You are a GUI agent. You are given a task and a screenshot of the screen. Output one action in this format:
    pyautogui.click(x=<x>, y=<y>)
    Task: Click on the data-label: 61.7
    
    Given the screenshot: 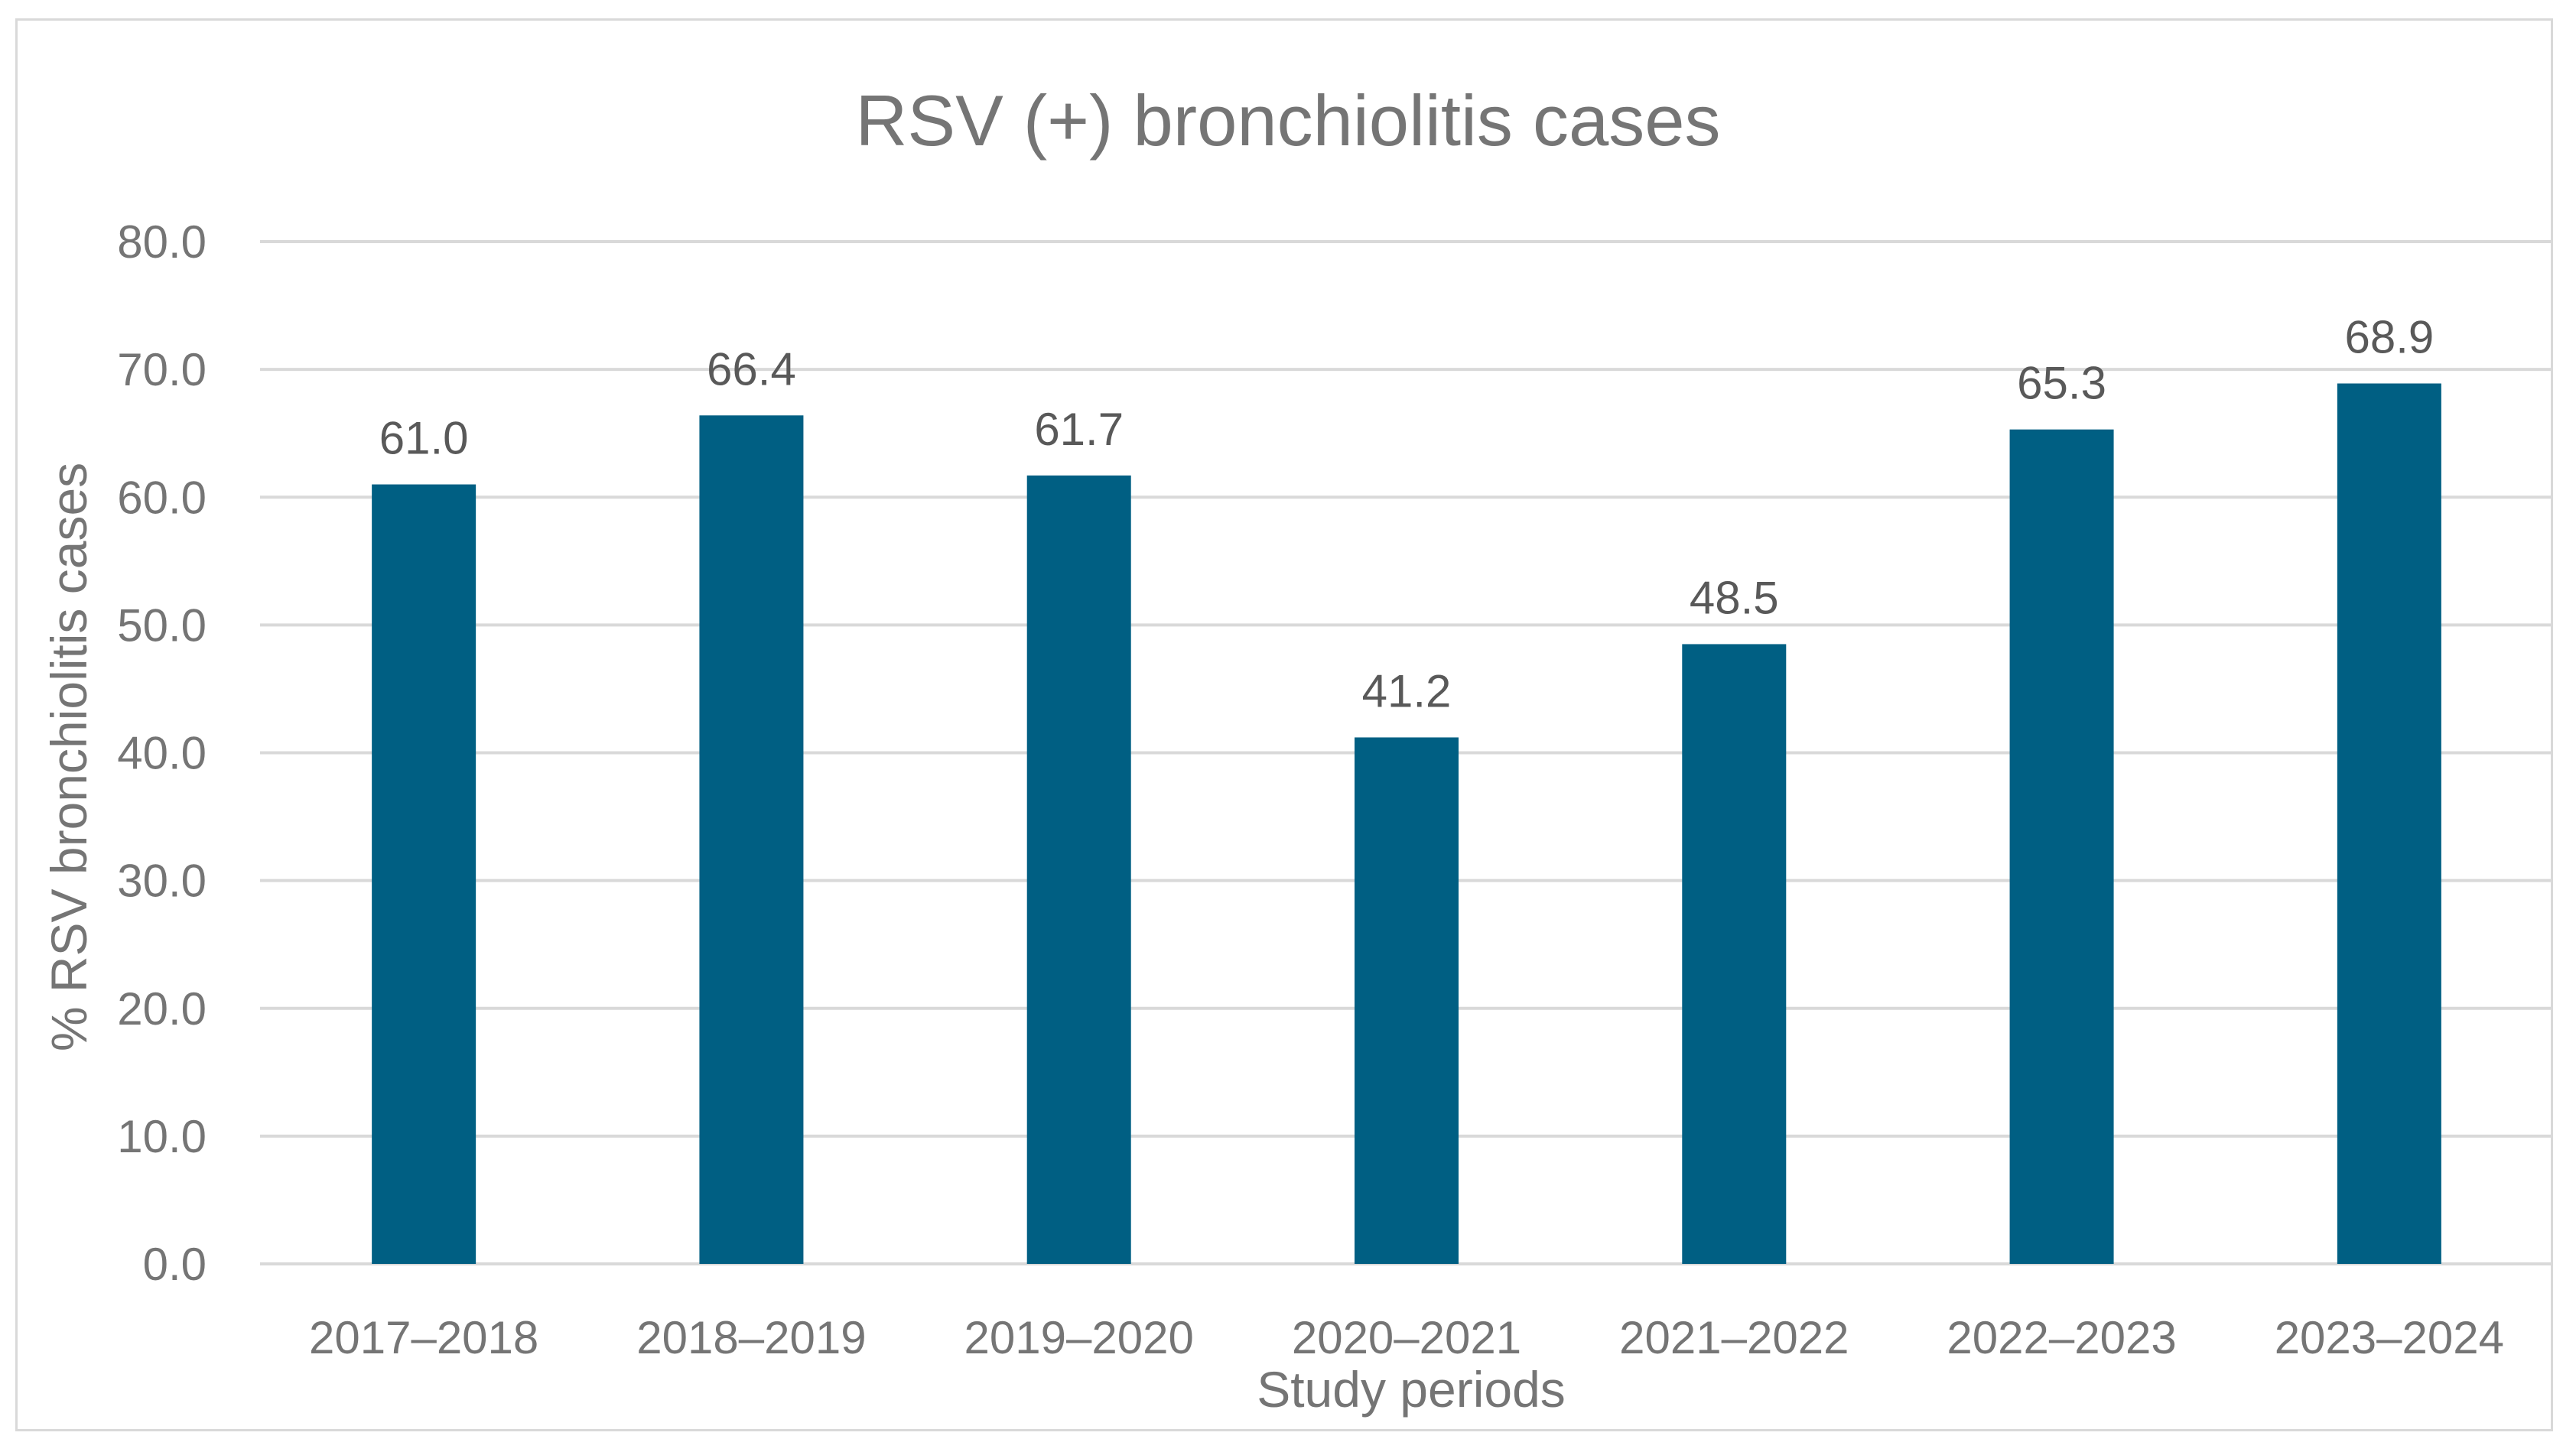 What is the action you would take?
    pyautogui.click(x=1079, y=430)
    